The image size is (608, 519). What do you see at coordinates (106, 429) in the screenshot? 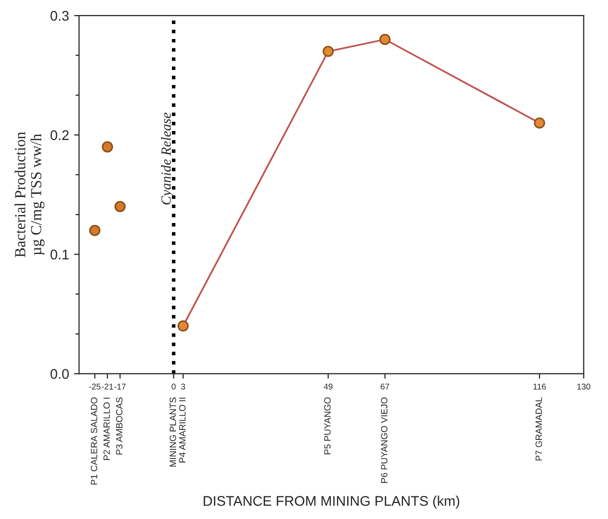
I see `text: P2 AMARILLO I` at bounding box center [106, 429].